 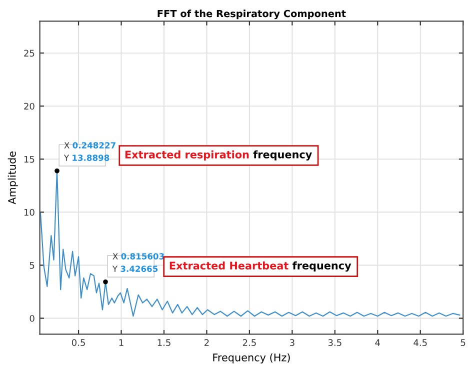 What do you see at coordinates (252, 15) in the screenshot?
I see `chart-title: FFT of the Respiratory Component` at bounding box center [252, 15].